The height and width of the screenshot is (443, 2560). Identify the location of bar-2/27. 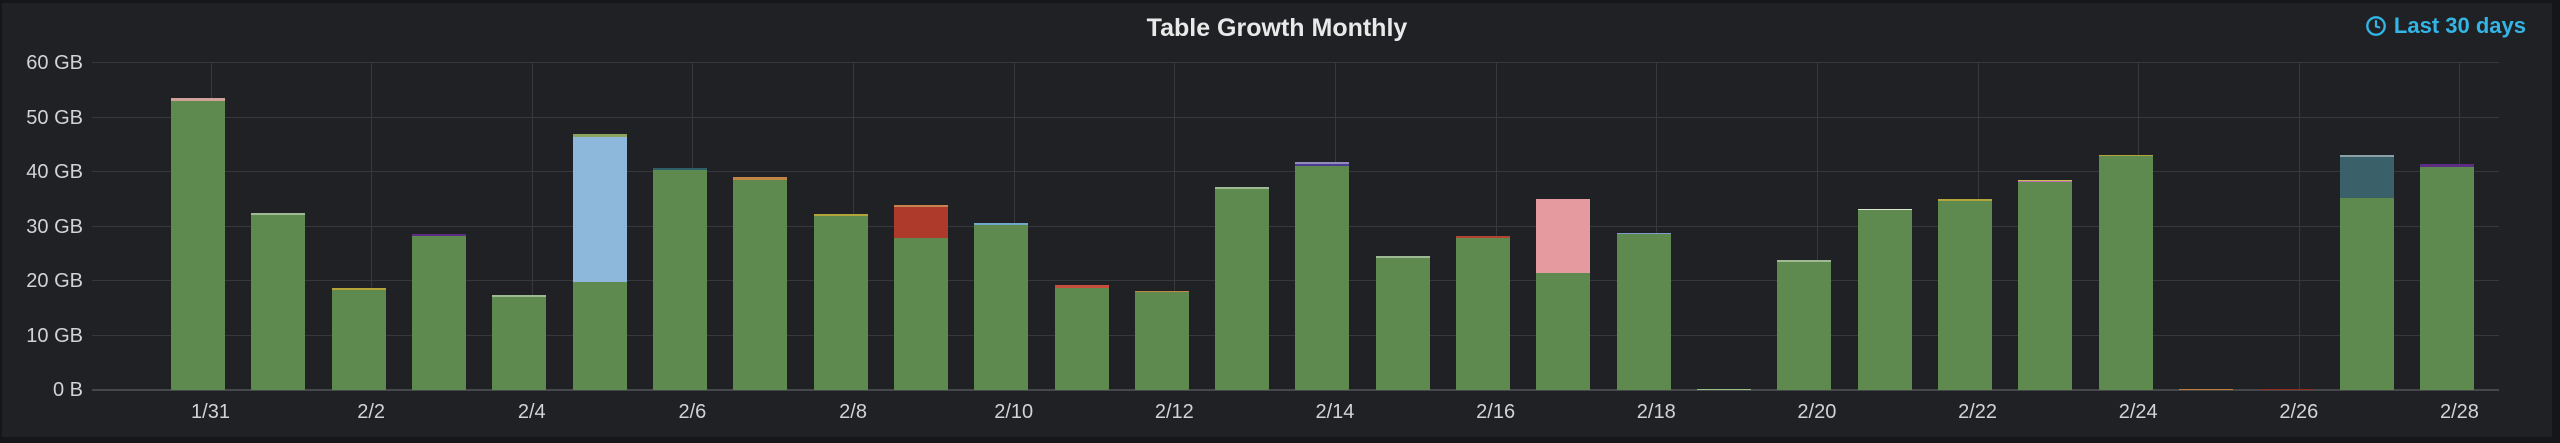
(2366, 272).